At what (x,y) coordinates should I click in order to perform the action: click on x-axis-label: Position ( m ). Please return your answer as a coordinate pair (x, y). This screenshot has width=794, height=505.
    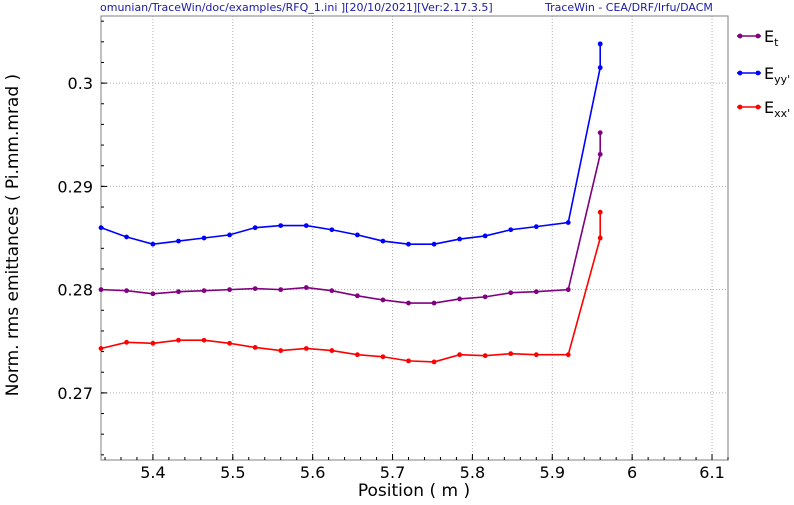
    Looking at the image, I should click on (414, 491).